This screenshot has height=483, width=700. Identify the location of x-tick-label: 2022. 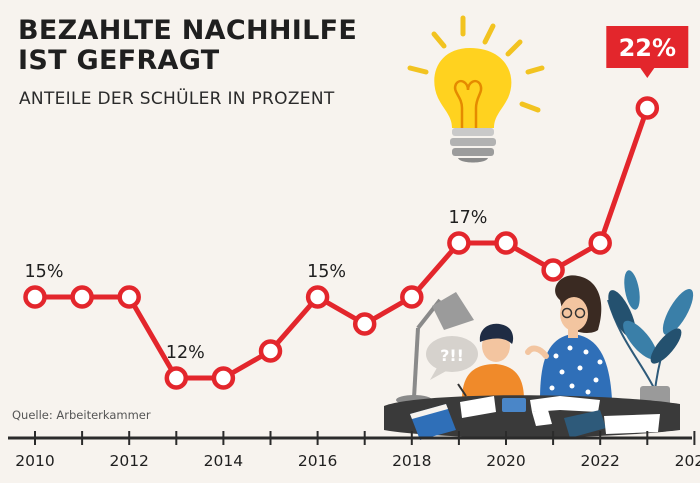
(599, 461).